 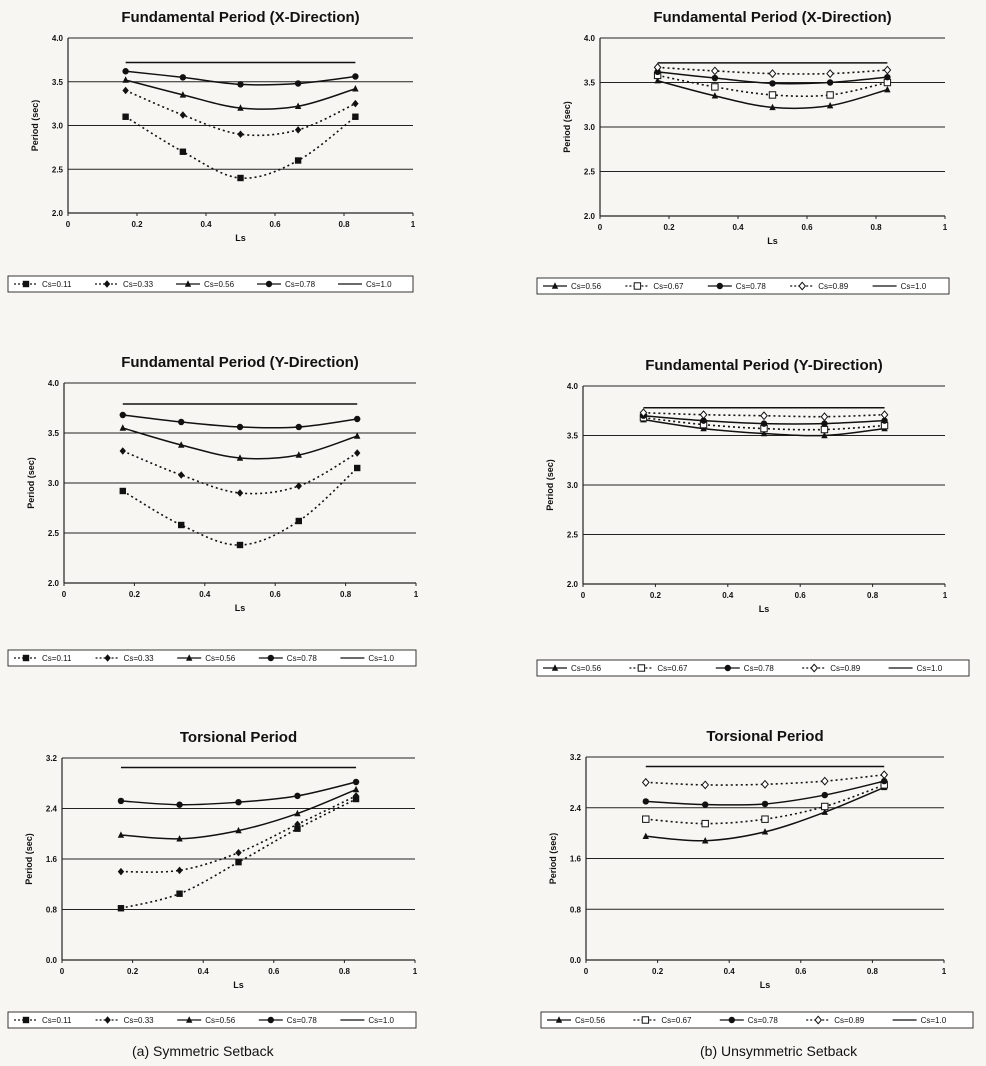 What do you see at coordinates (52, 758) in the screenshot?
I see `y-tick-label: 3.2` at bounding box center [52, 758].